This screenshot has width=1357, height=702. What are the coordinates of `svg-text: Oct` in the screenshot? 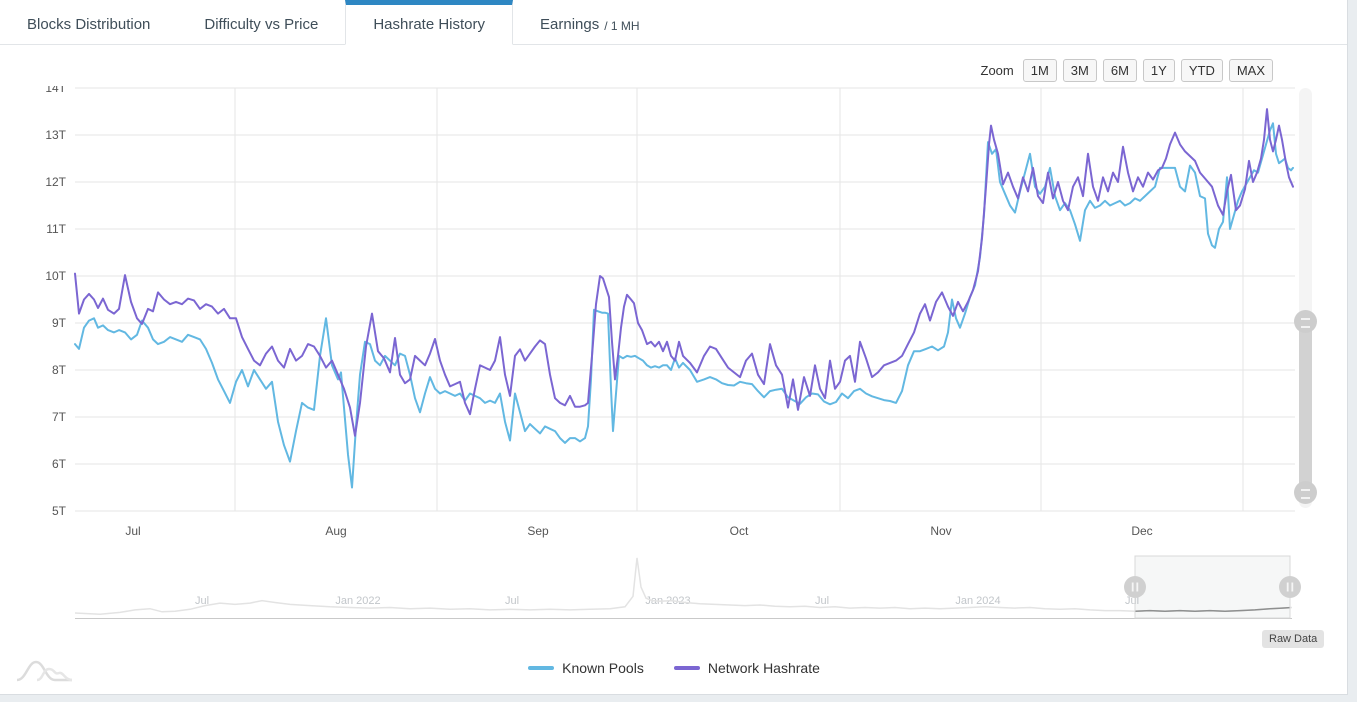 It's located at (739, 531).